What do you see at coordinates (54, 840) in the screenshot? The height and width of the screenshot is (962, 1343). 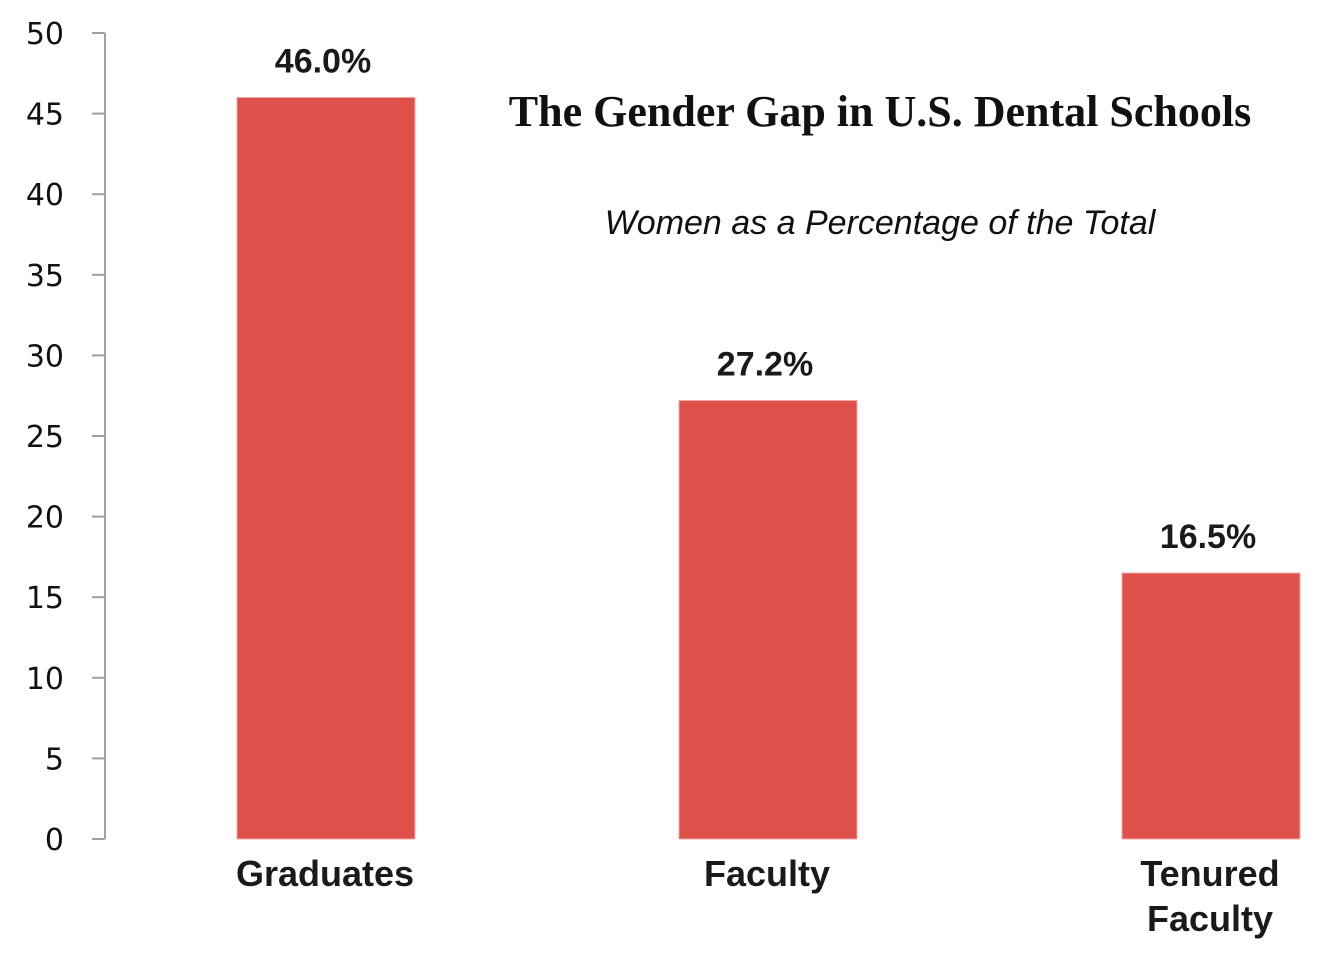 I see `y-tick-label: 0` at bounding box center [54, 840].